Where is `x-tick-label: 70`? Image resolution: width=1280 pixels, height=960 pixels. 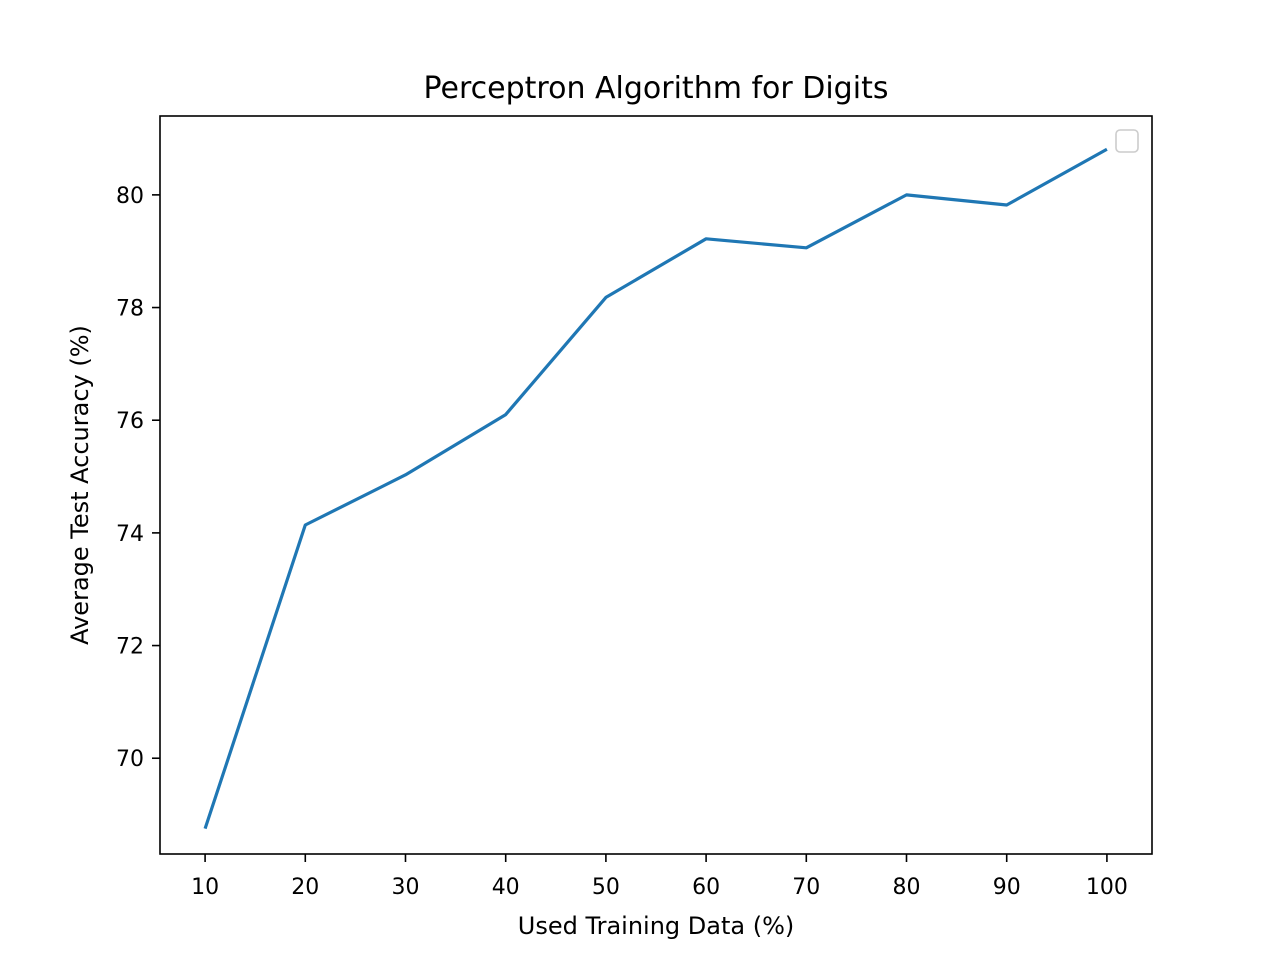 x-tick-label: 70 is located at coordinates (806, 887).